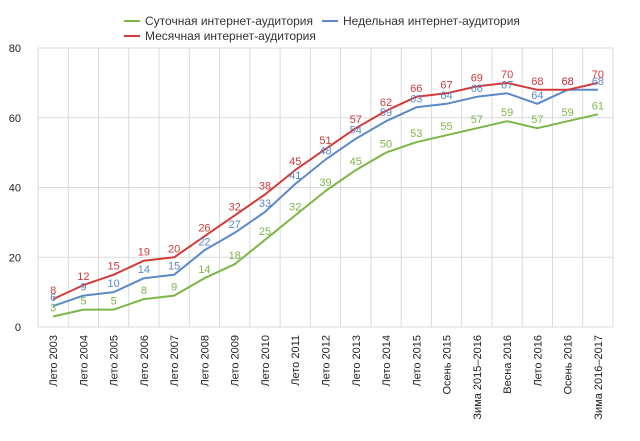  What do you see at coordinates (446, 127) in the screenshot?
I see `data-label-daily: 55` at bounding box center [446, 127].